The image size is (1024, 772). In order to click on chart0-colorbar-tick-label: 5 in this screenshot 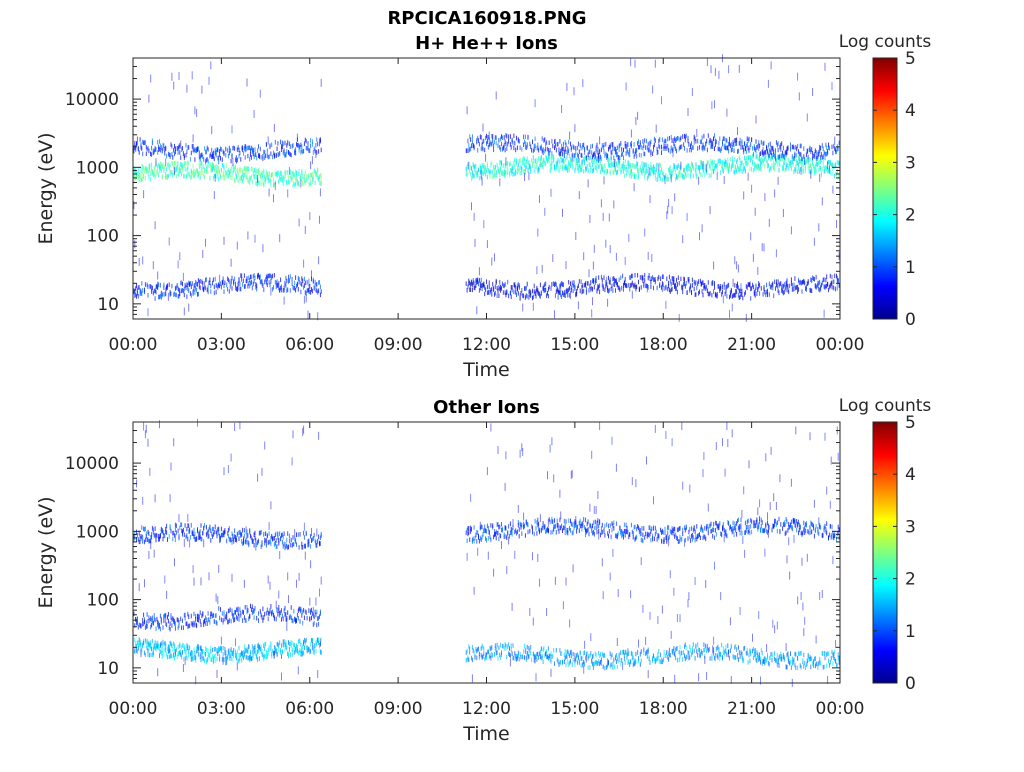, I will do `click(910, 59)`.